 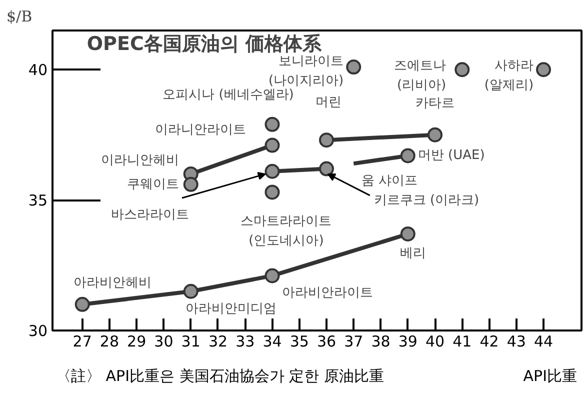 What do you see at coordinates (204, 44) in the screenshot?
I see `chart-title: OPEC各国原油의 価格体系` at bounding box center [204, 44].